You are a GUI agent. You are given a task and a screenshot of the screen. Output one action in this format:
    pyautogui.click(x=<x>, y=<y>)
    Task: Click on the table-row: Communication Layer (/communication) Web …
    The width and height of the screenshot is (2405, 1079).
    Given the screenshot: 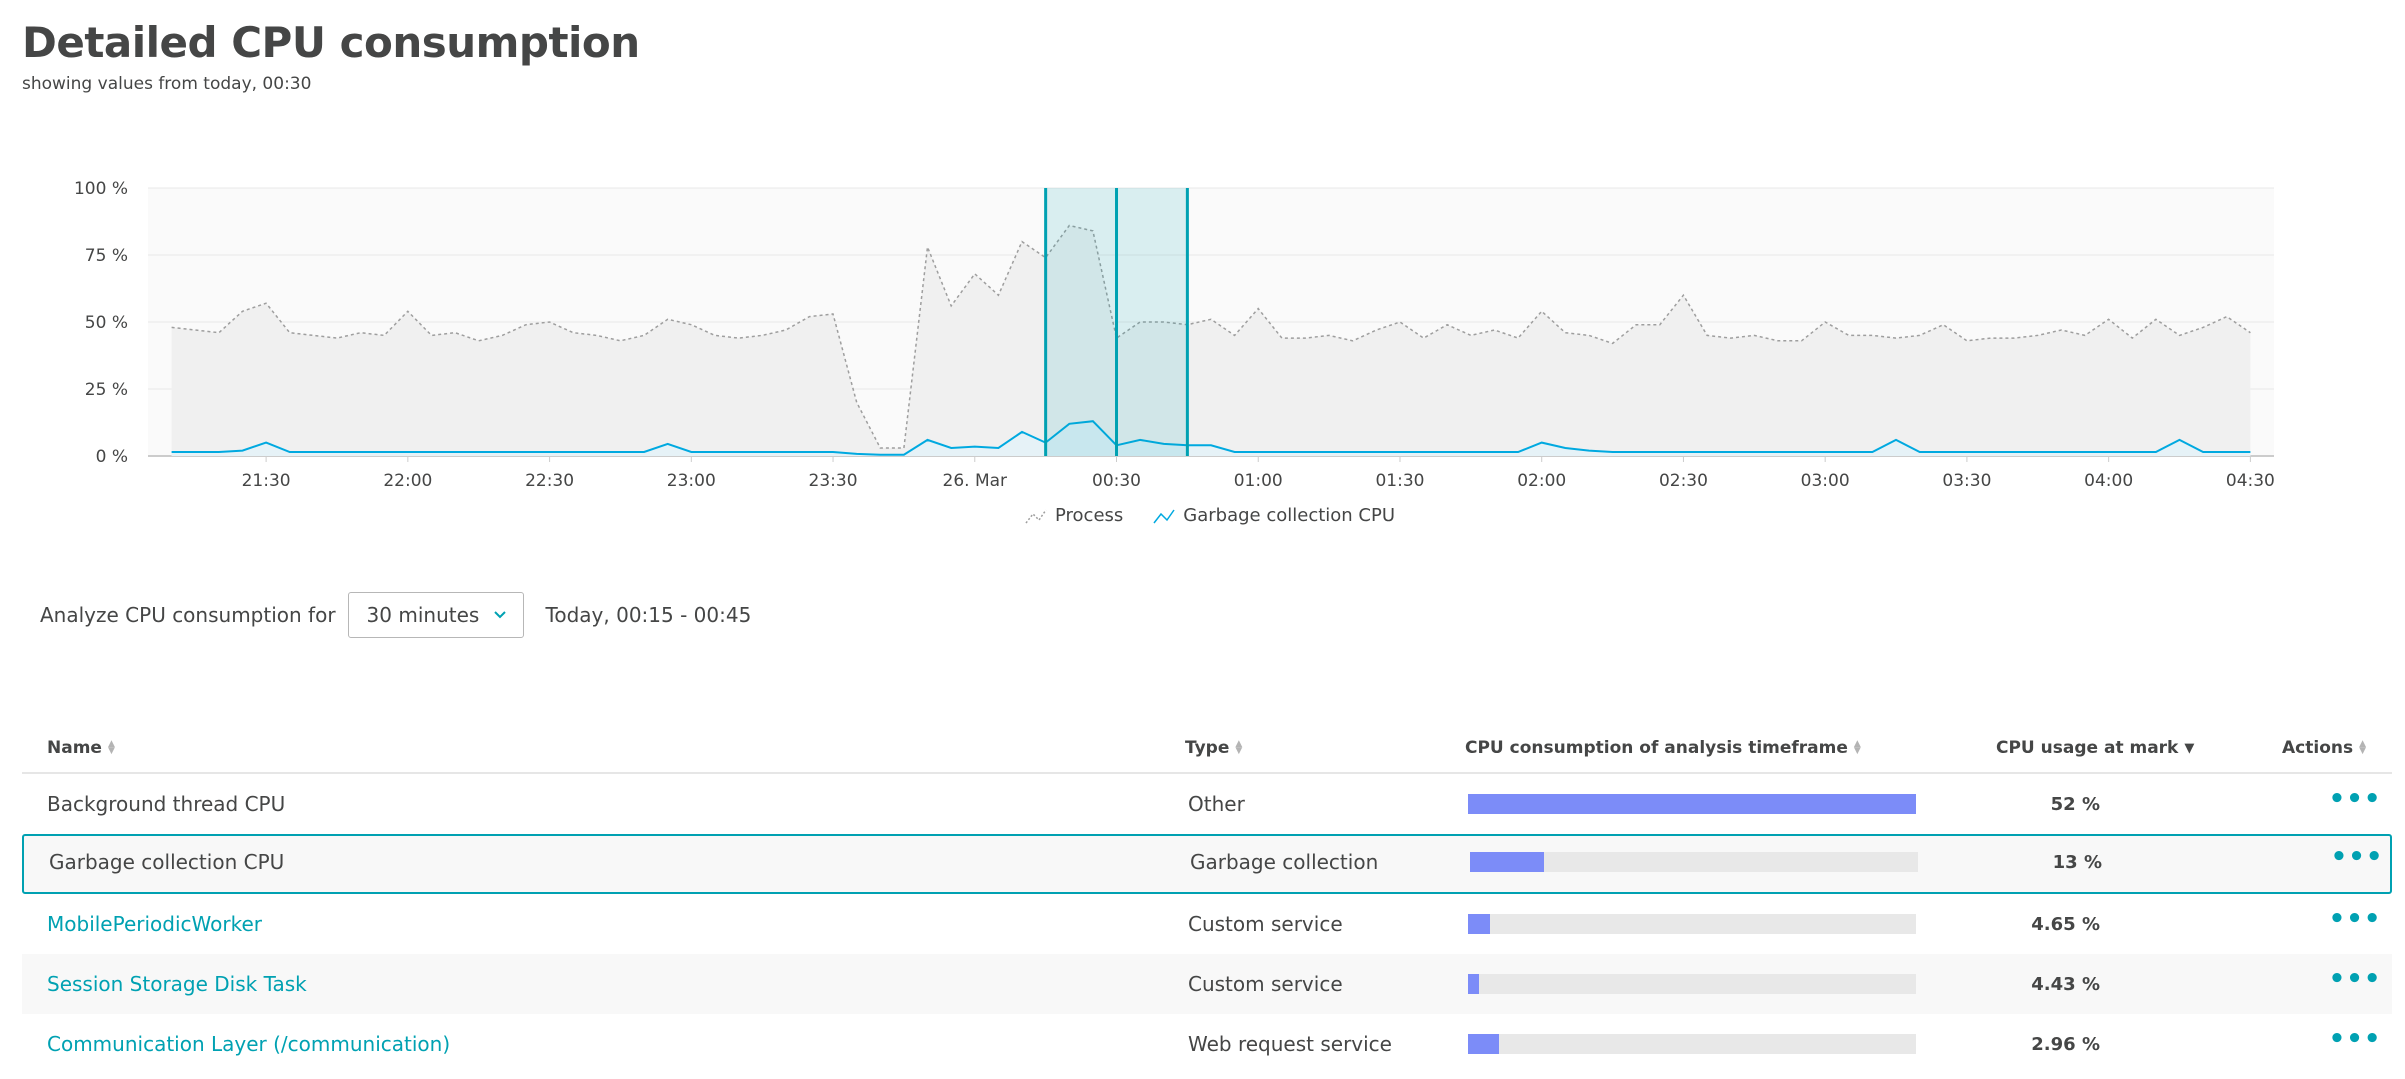 What is the action you would take?
    pyautogui.click(x=1207, y=1044)
    